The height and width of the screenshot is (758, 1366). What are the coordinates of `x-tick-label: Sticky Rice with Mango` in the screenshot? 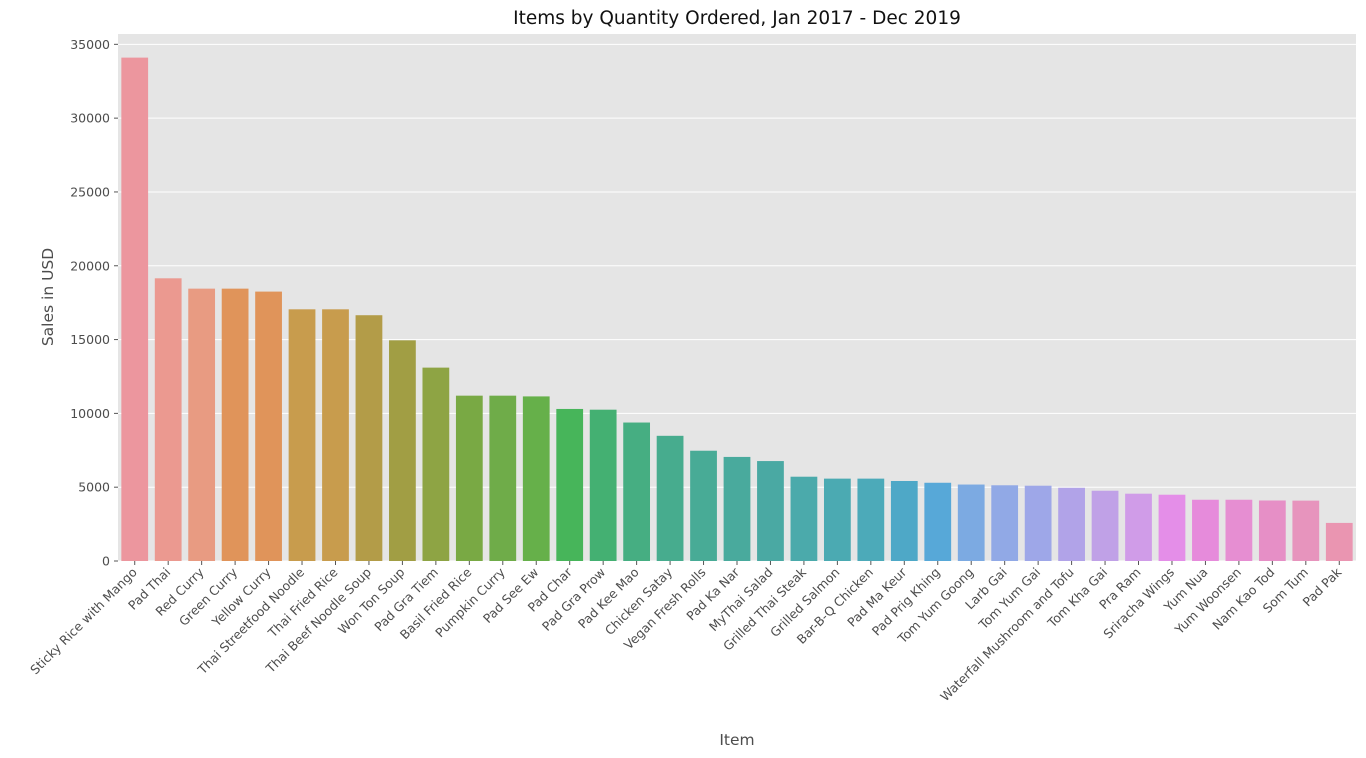 It's located at (83, 621).